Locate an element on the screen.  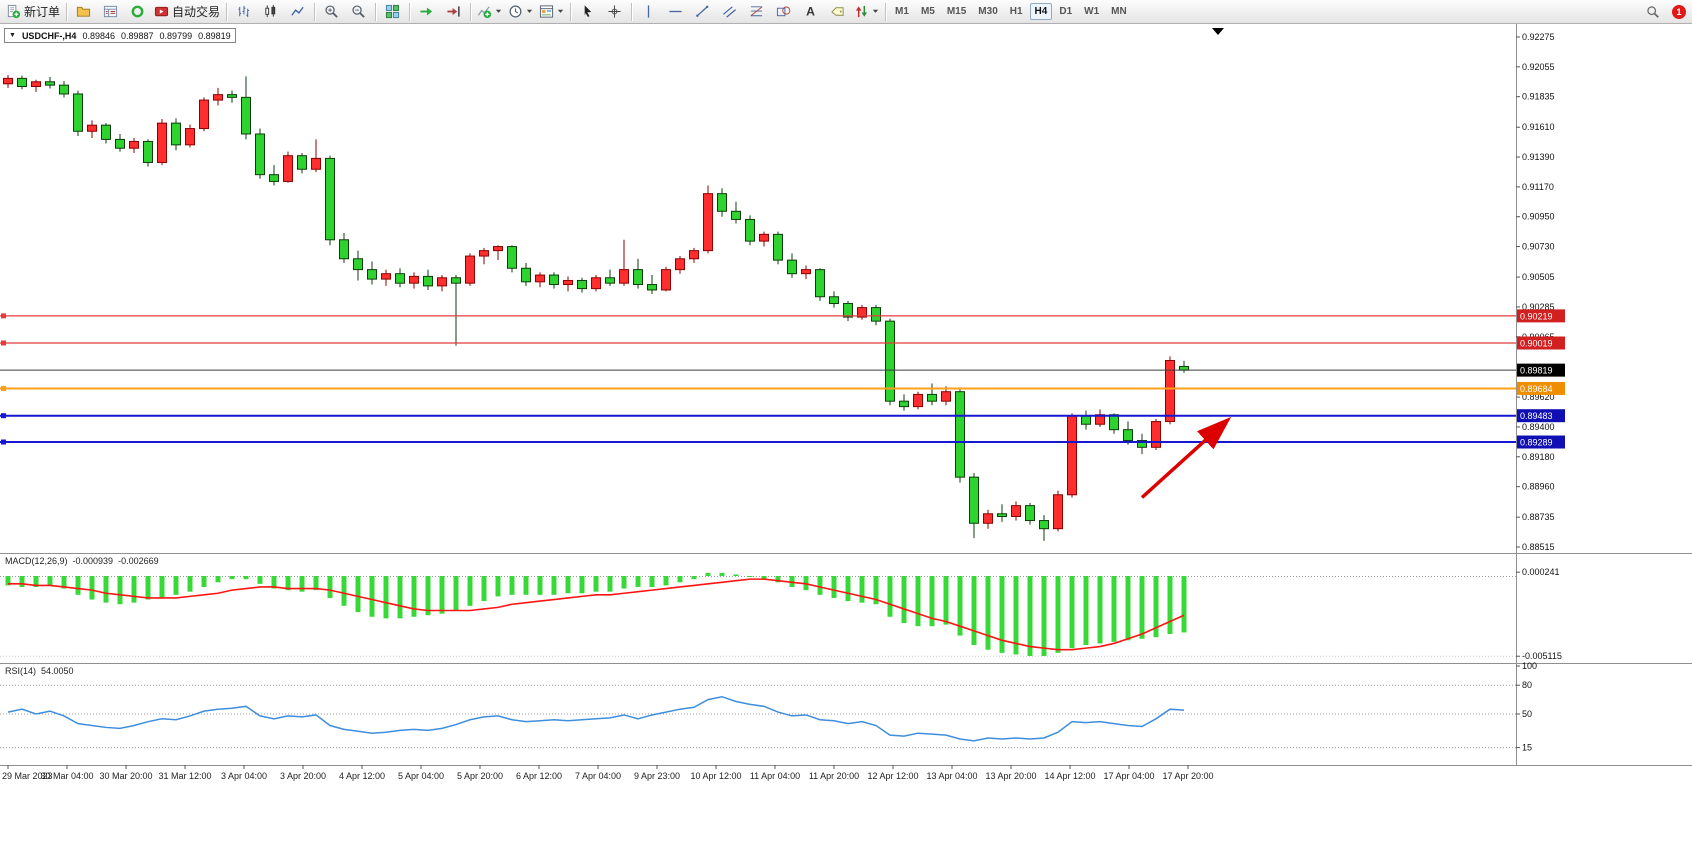
search-button is located at coordinates (1652, 12).